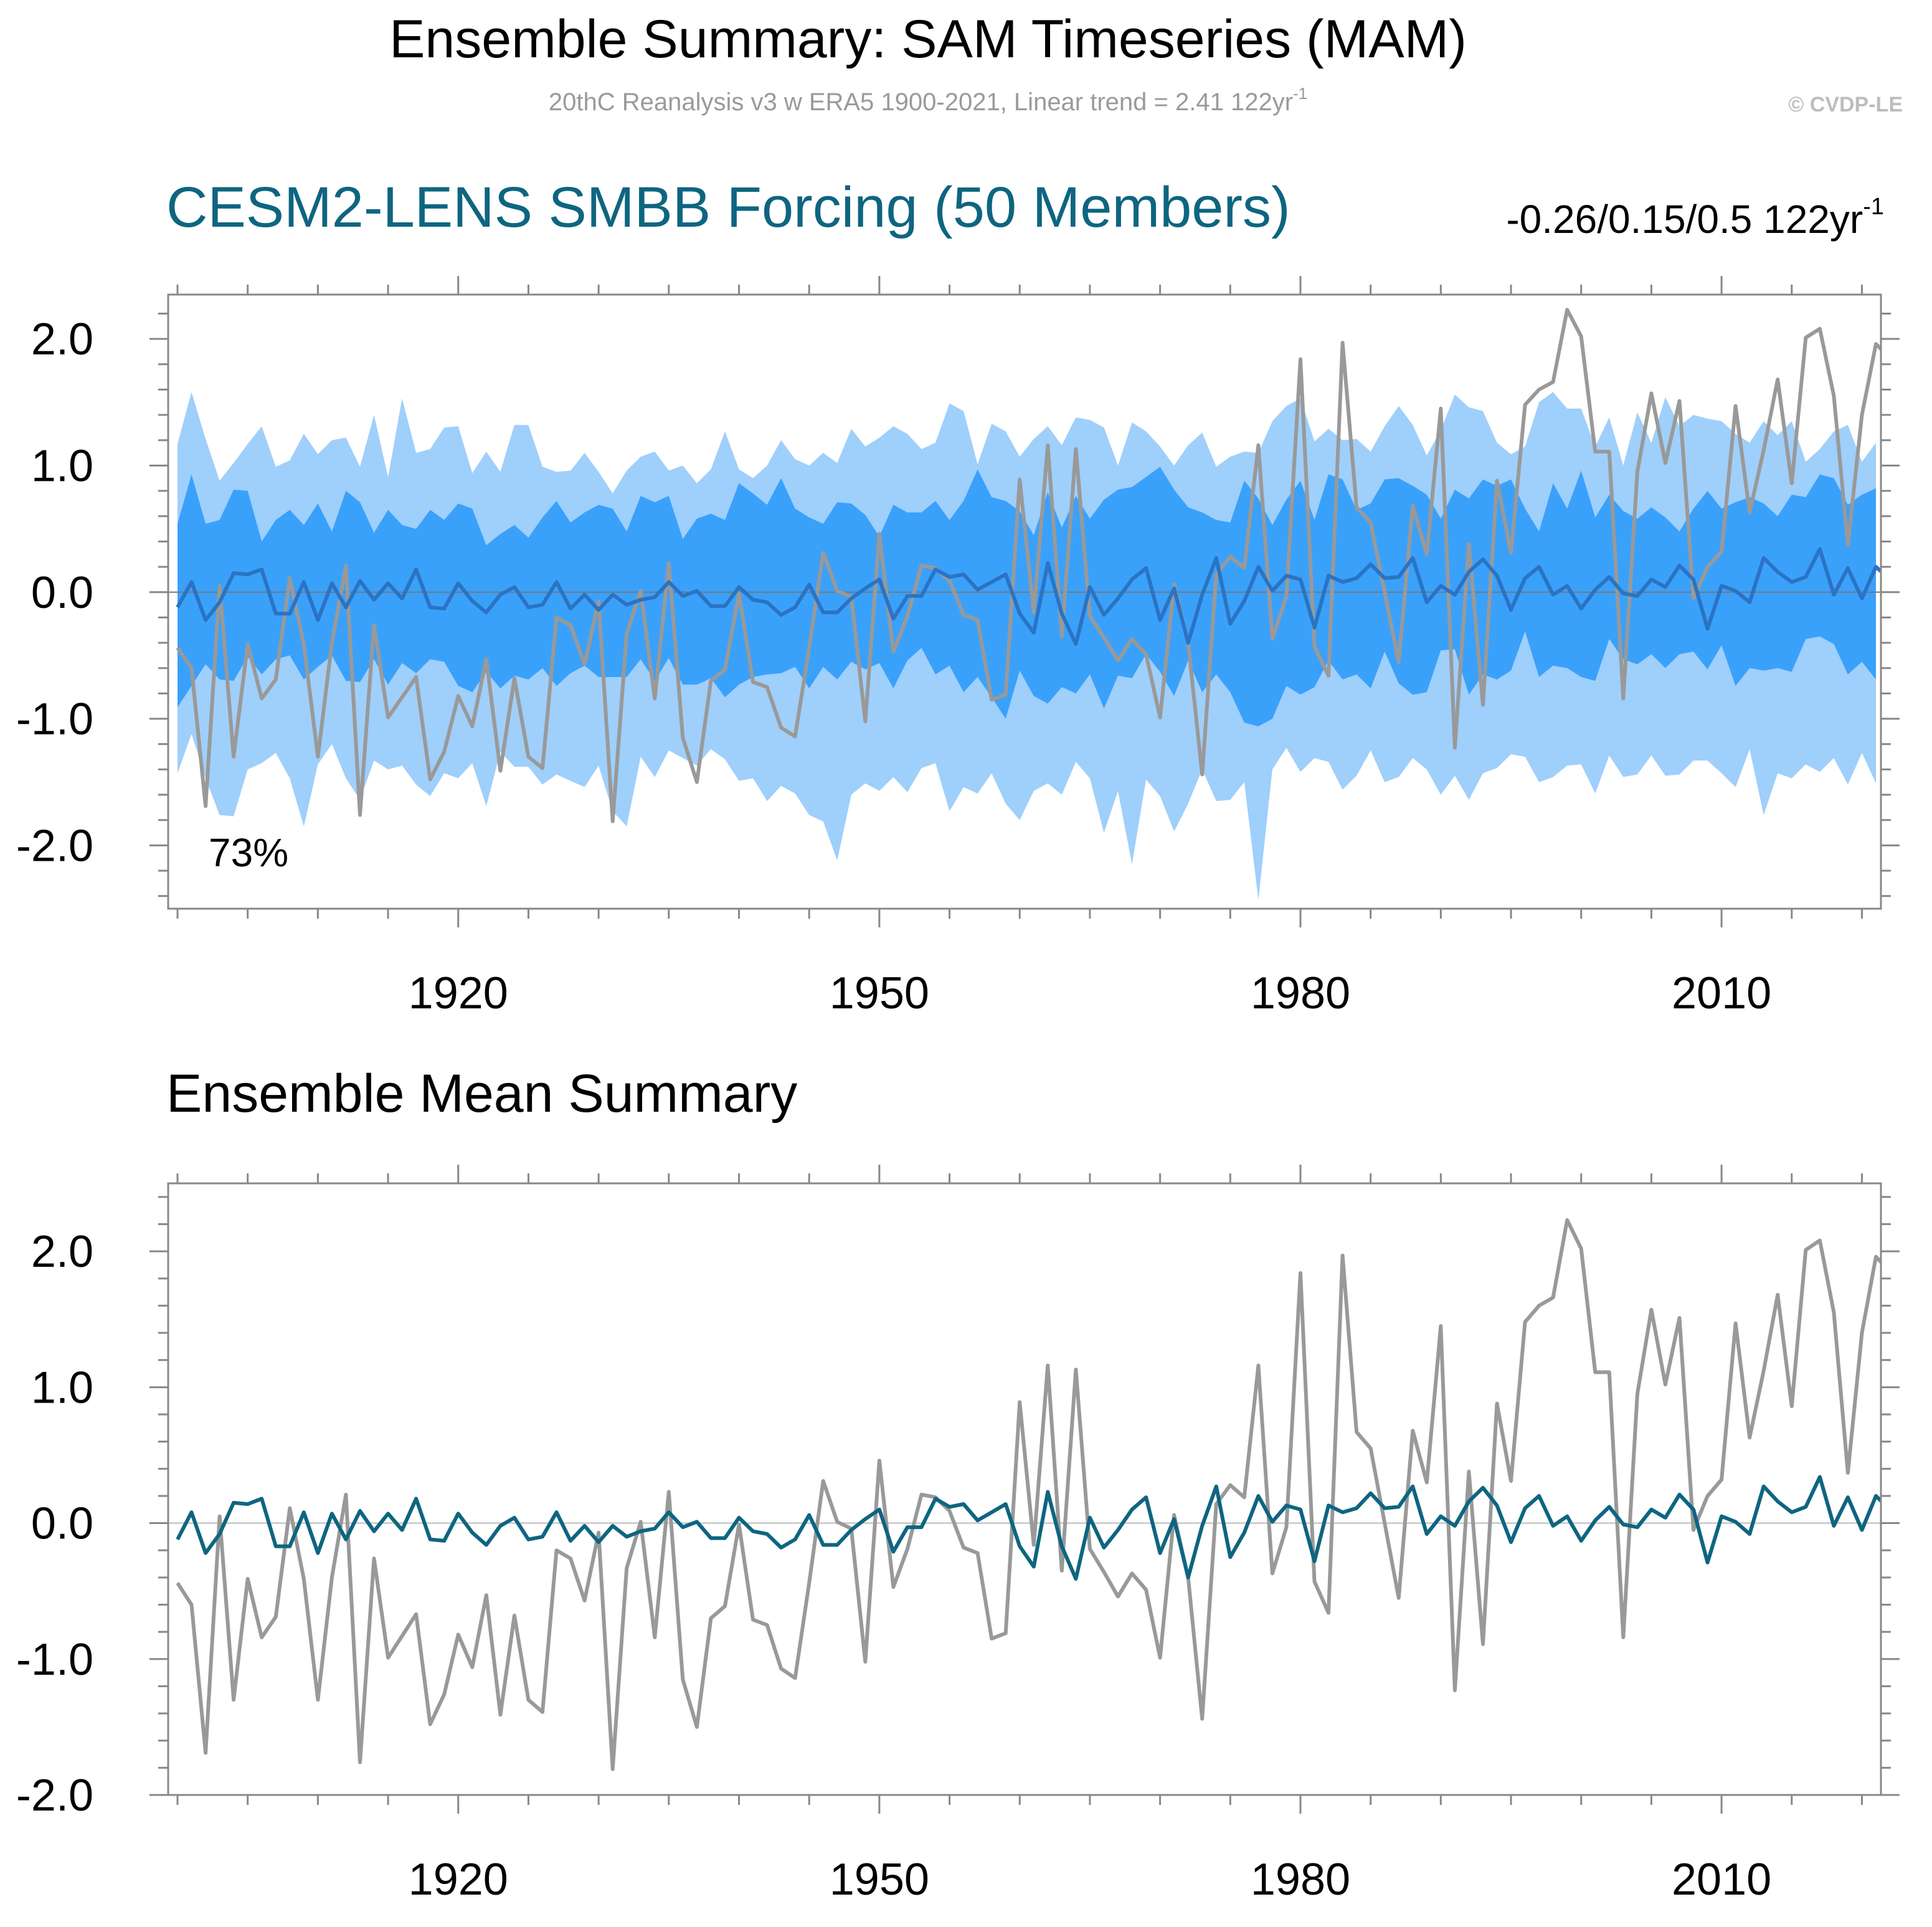  I want to click on bottom-panel-title: Ensemble Mean Summary, so click(482, 1094).